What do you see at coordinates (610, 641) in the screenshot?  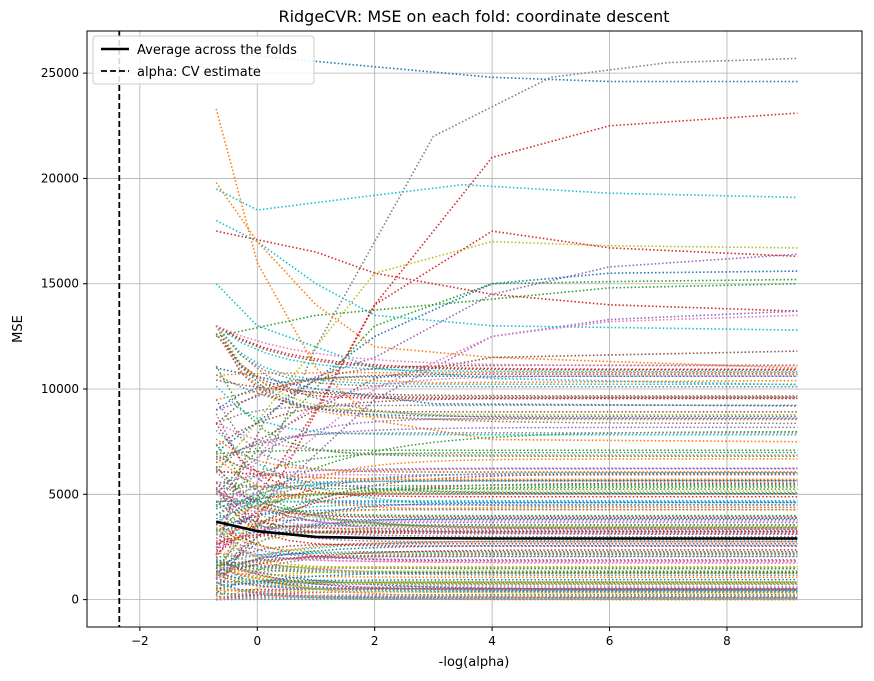 I see `x-tick-label: 6` at bounding box center [610, 641].